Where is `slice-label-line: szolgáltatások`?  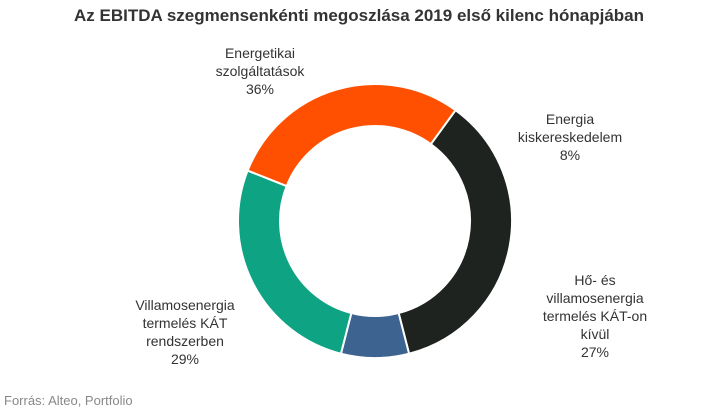 slice-label-line: szolgáltatások is located at coordinates (260, 71).